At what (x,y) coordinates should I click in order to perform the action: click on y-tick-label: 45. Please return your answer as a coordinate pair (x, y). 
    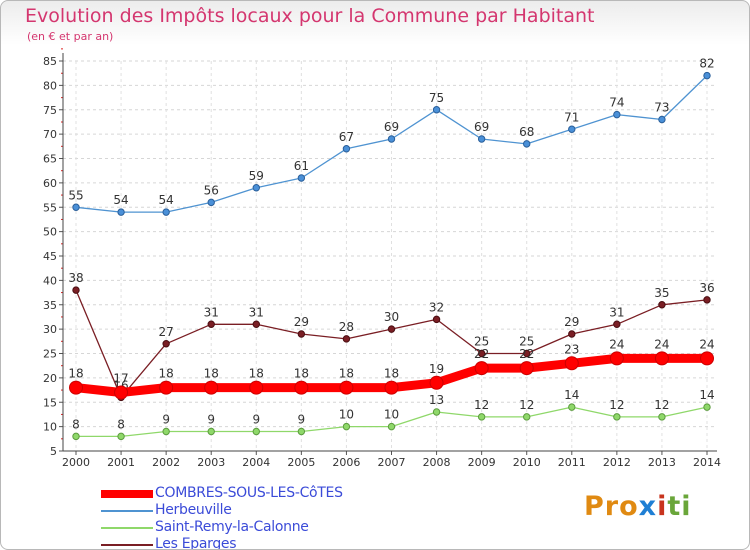
    Looking at the image, I should click on (50, 256).